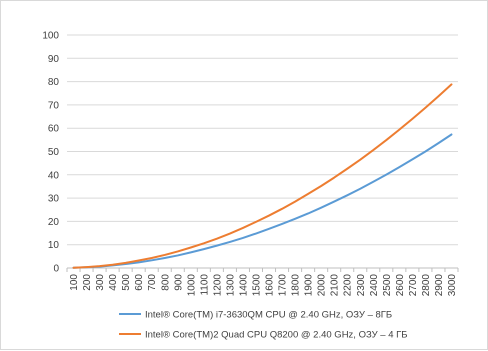  Describe the element at coordinates (256, 285) in the screenshot. I see `x-tick-label: 1500` at that location.